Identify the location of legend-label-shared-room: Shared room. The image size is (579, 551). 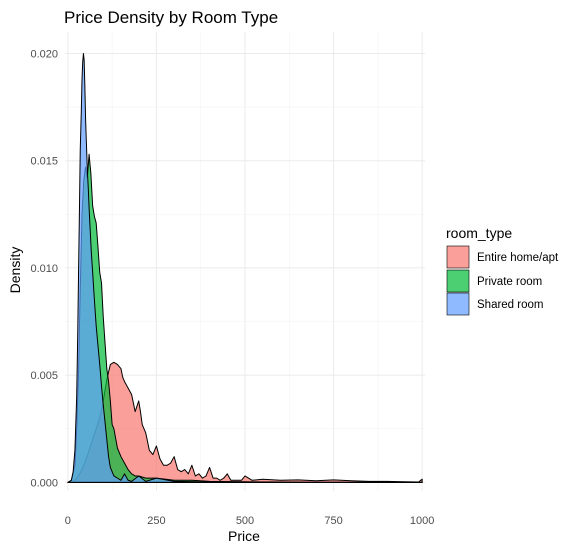
(510, 305).